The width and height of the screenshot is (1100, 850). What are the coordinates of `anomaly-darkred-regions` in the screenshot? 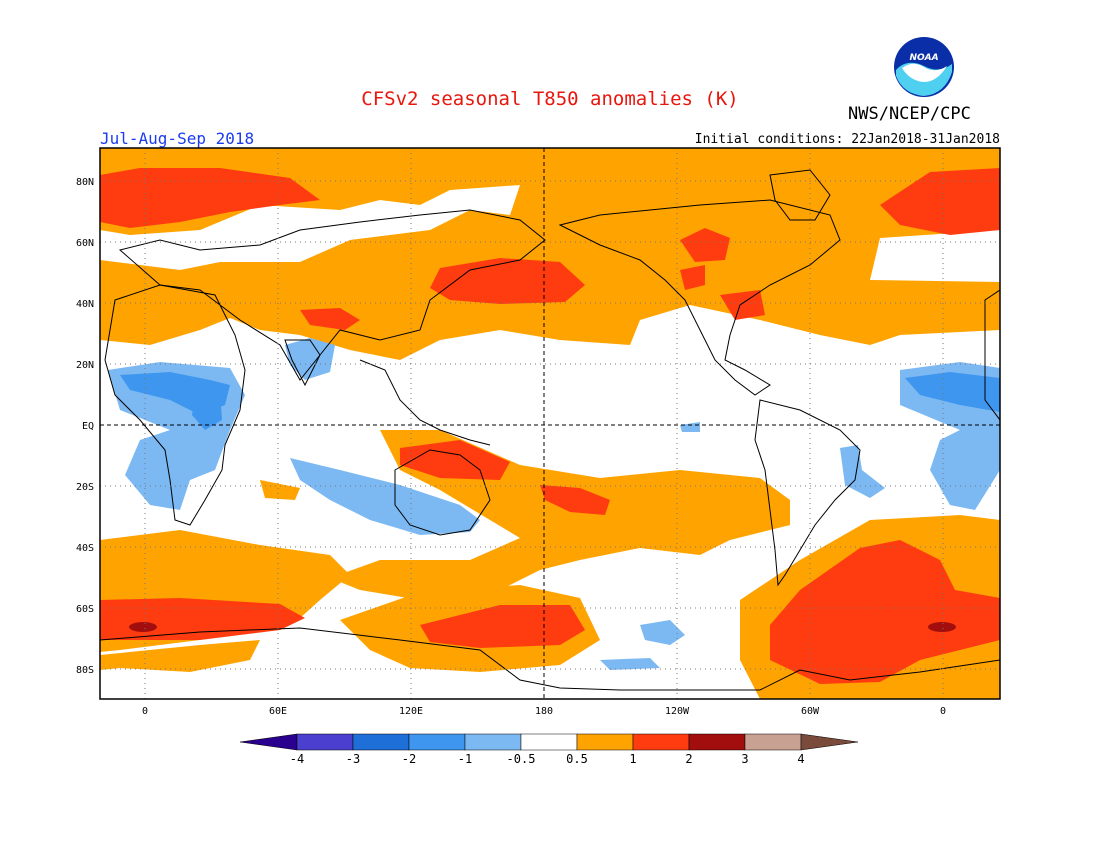 It's located at (542, 627).